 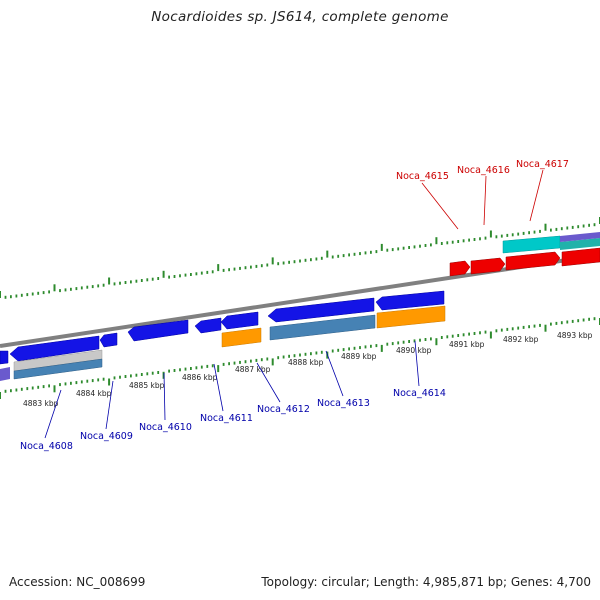 I want to click on gene-label-noca-4616: Noca_4616, so click(x=483, y=170).